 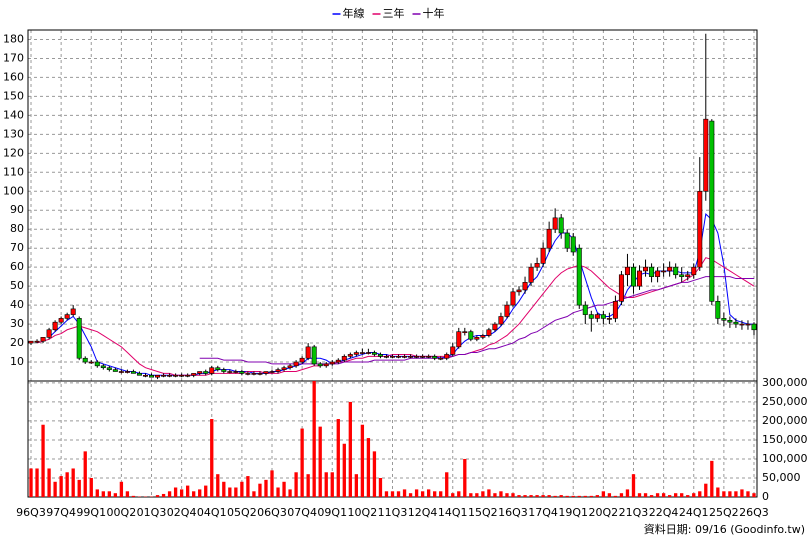 What do you see at coordinates (393, 512) in the screenshot?
I see `x-tick-label: 11Q3` at bounding box center [393, 512].